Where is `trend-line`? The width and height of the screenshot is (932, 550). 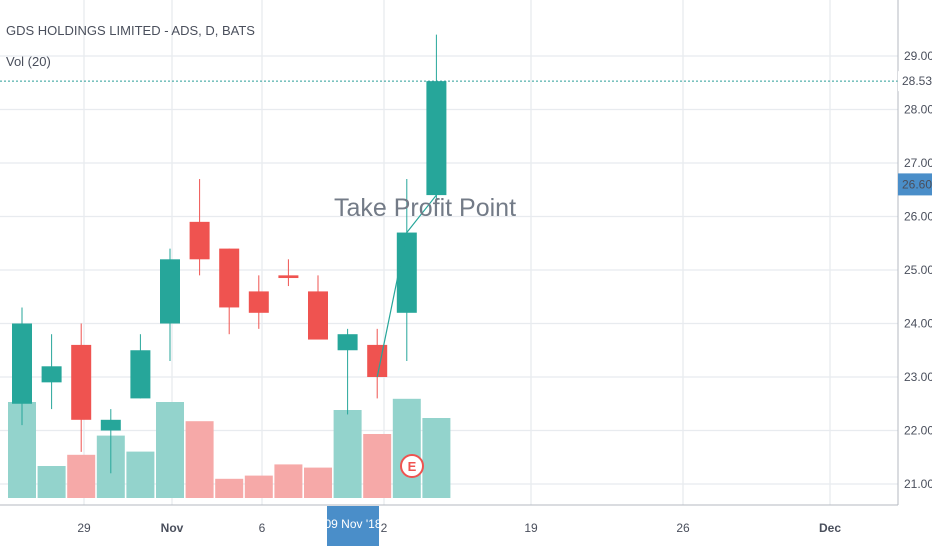 trend-line is located at coordinates (406, 229).